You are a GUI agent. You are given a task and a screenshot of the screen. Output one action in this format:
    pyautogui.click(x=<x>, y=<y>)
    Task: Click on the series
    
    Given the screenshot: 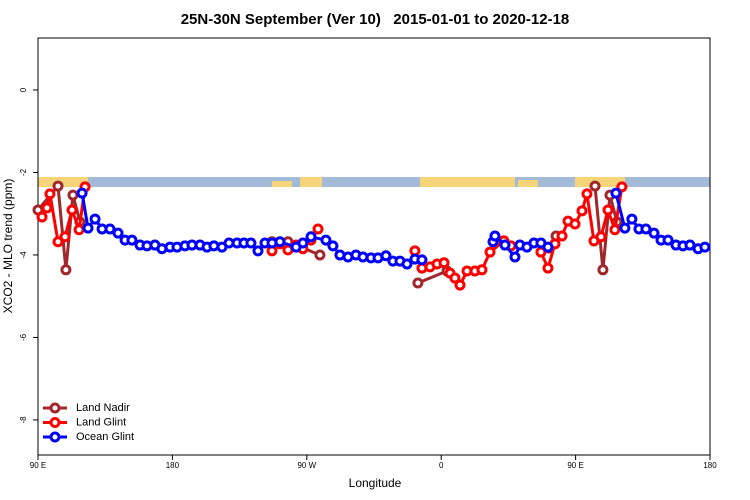 What is the action you would take?
    pyautogui.click(x=393, y=228)
    